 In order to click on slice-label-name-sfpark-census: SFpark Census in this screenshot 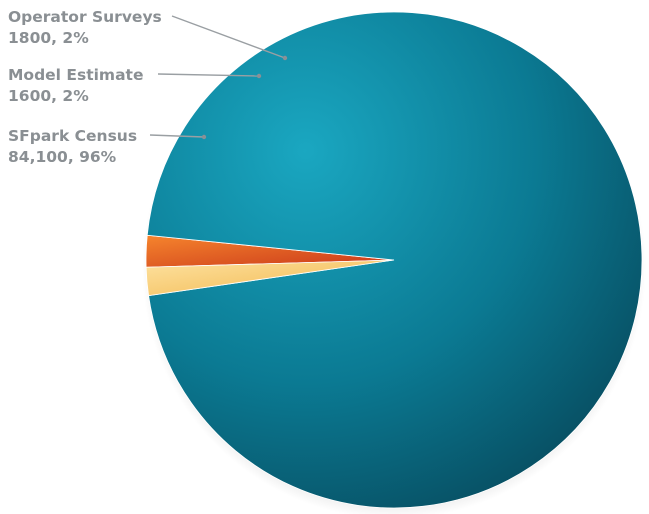, I will do `click(72, 136)`.